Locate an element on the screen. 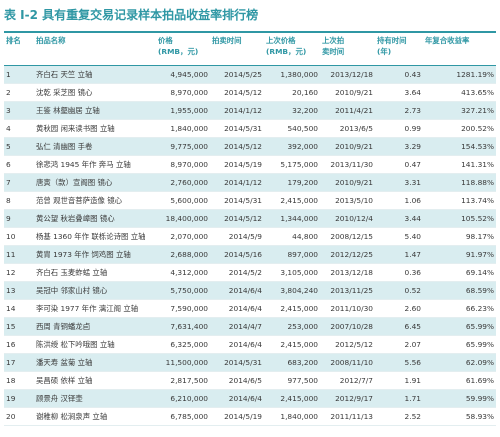 The width and height of the screenshot is (500, 437). cell-name: 唐寅（款）宣阁图 镜心 is located at coordinates (95, 182).